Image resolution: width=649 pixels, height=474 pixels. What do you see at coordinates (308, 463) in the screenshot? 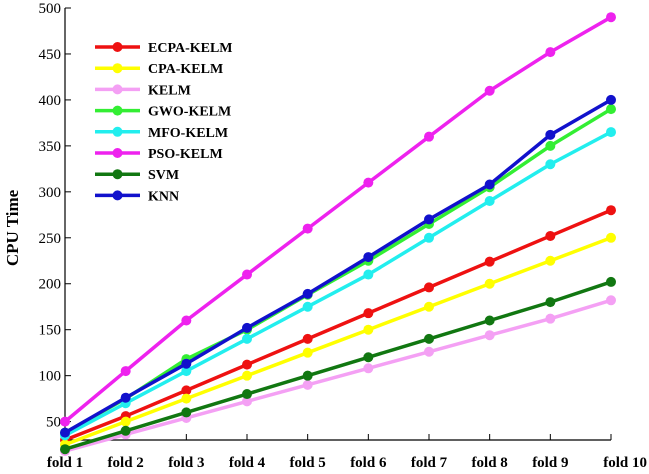
I see `x-tick-label: fold 5` at bounding box center [308, 463].